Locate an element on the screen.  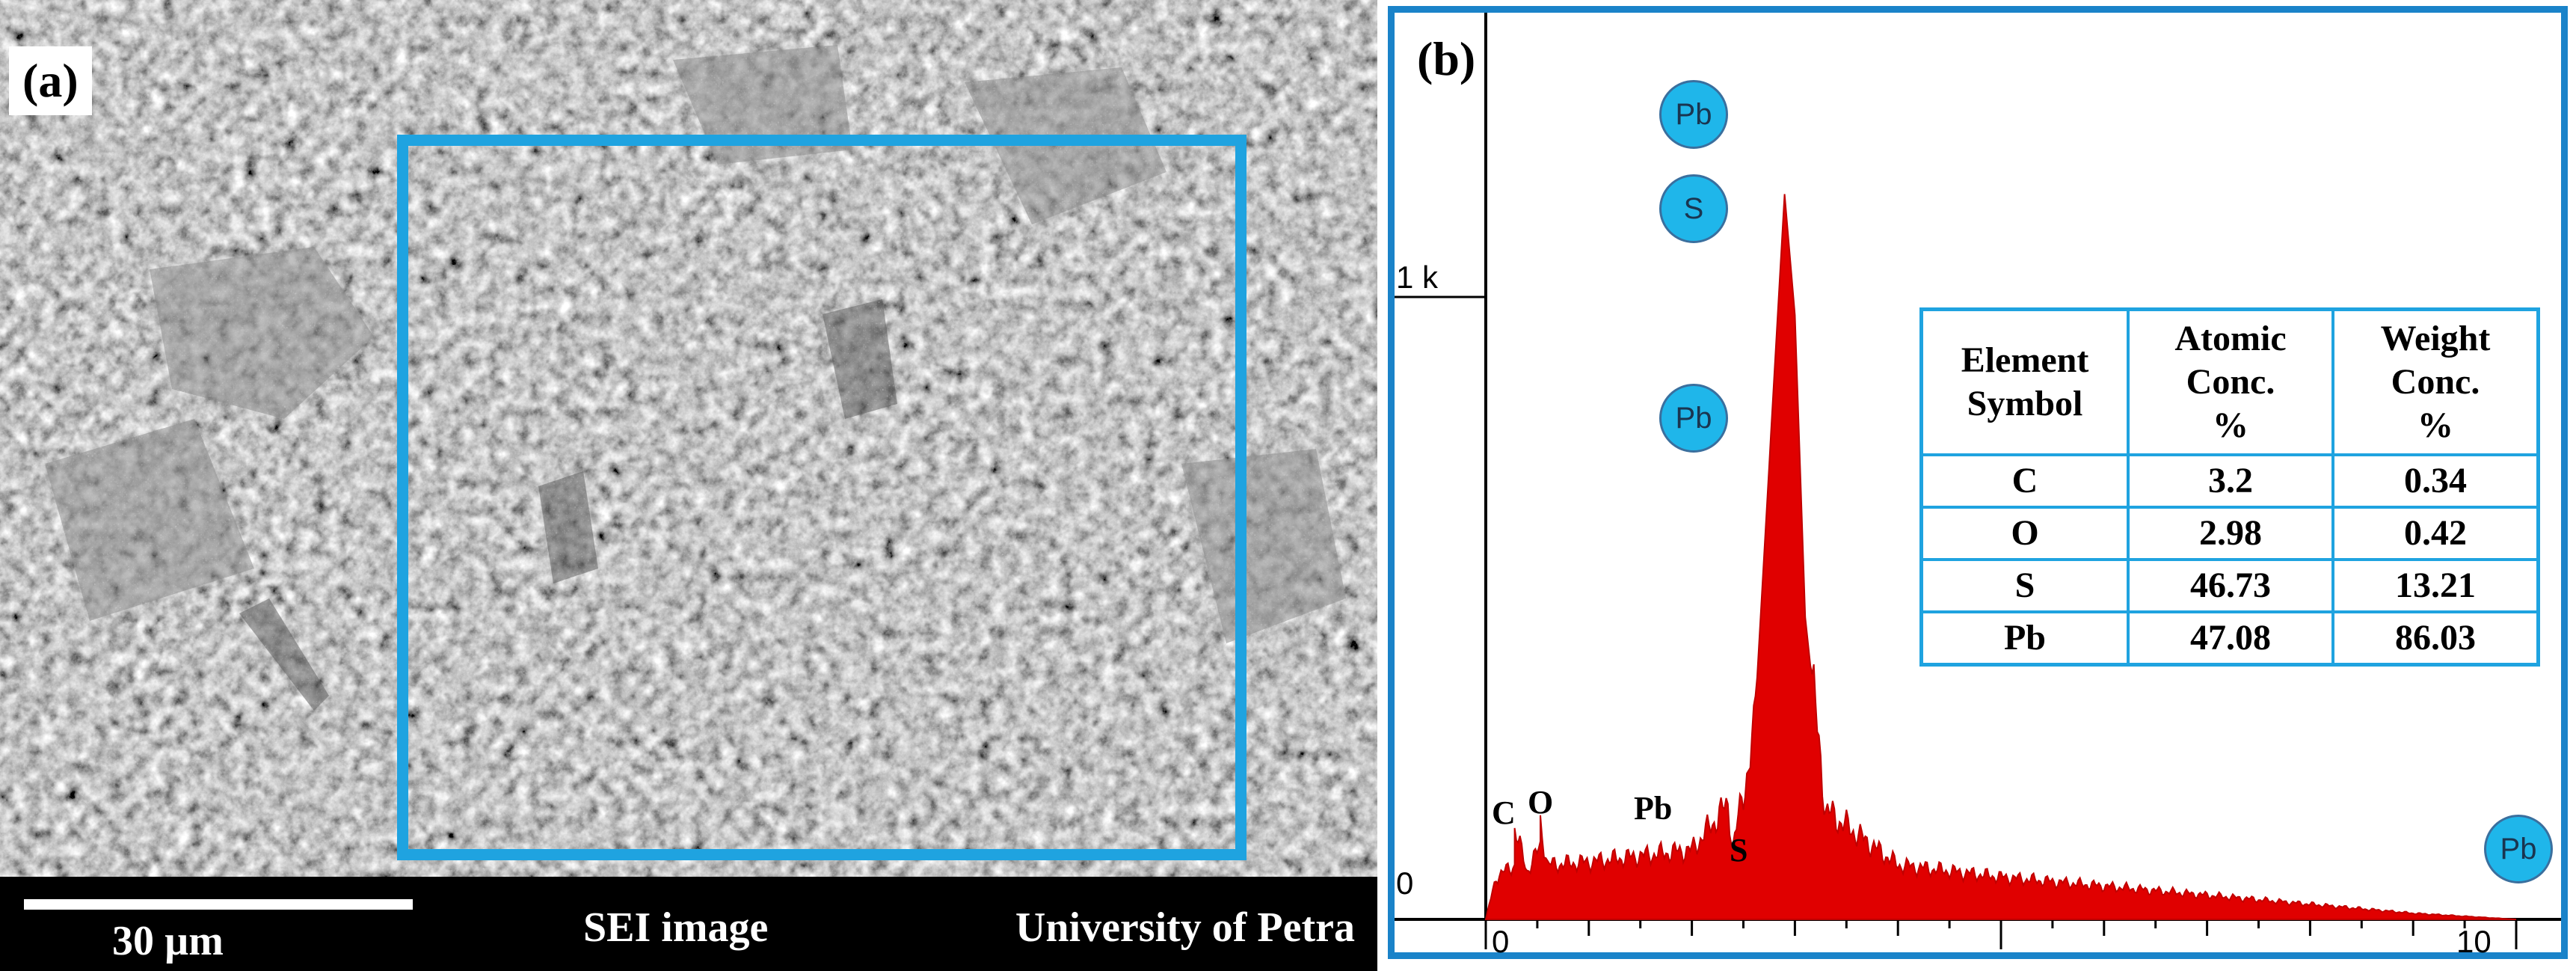
institution-label: University of Petra is located at coordinates (1185, 927).